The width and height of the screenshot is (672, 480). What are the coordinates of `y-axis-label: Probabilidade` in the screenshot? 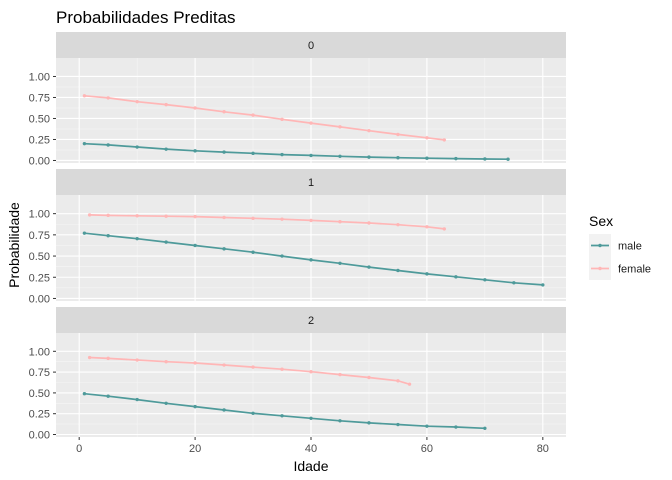 It's located at (14, 245).